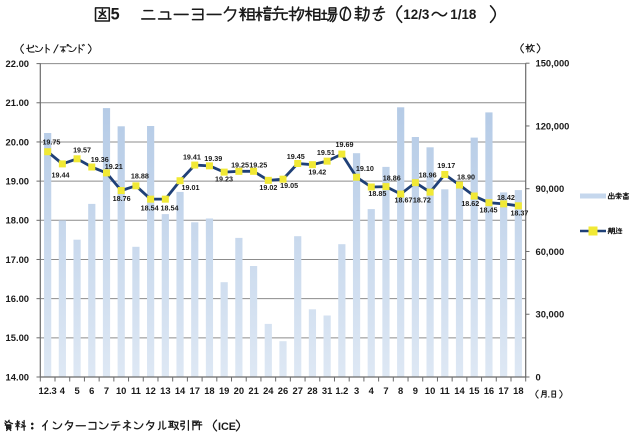  I want to click on svg-text: 3, so click(356, 390).